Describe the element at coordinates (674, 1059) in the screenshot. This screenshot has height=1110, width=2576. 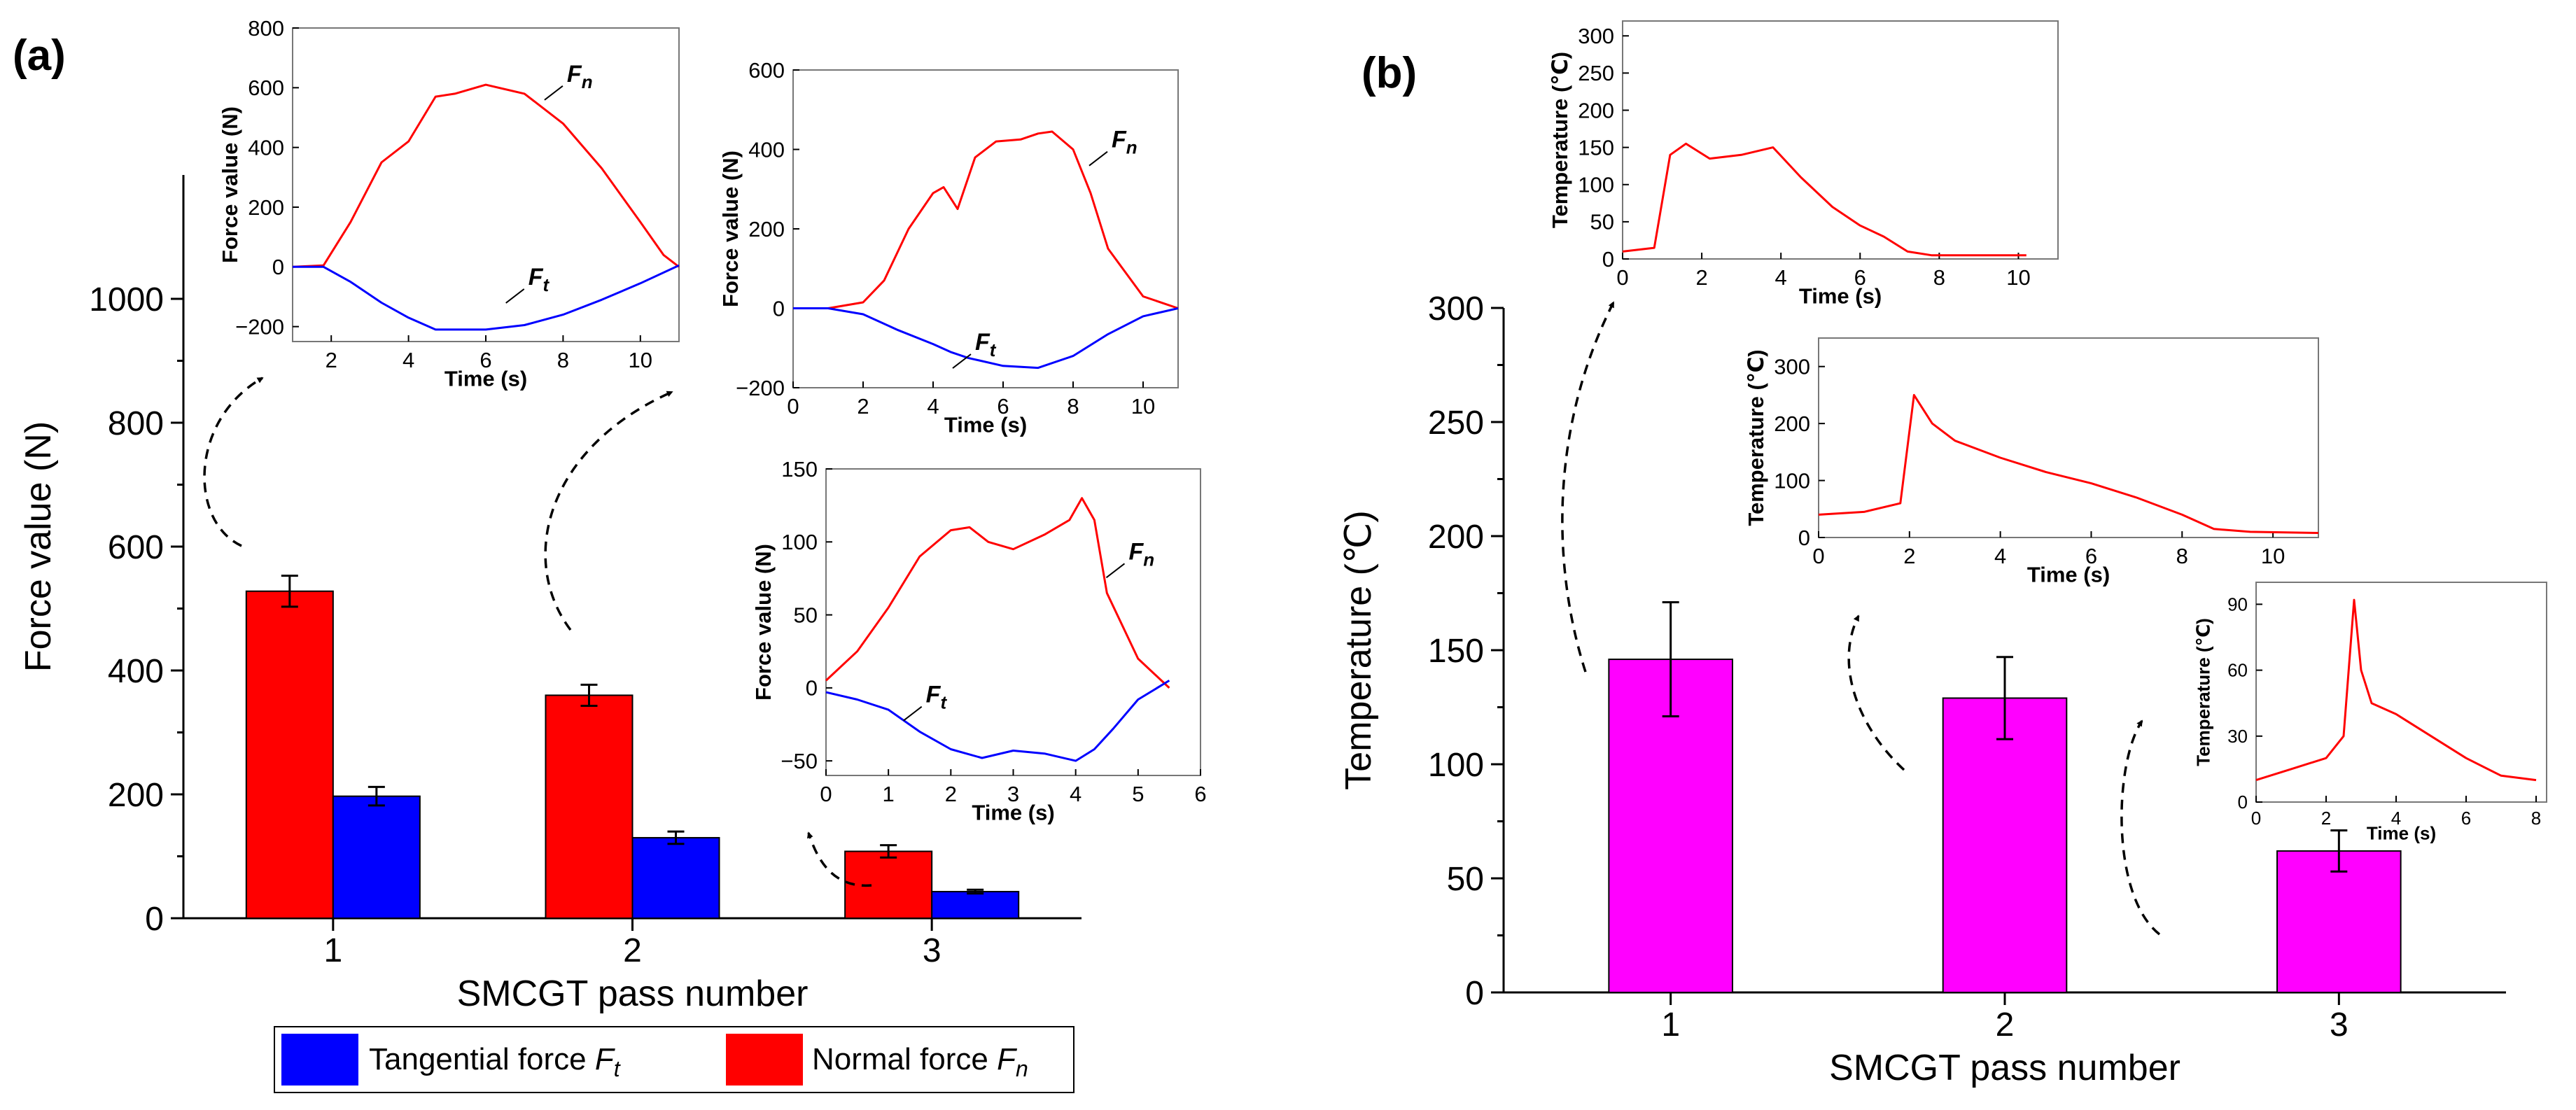
I see `legend-frame` at that location.